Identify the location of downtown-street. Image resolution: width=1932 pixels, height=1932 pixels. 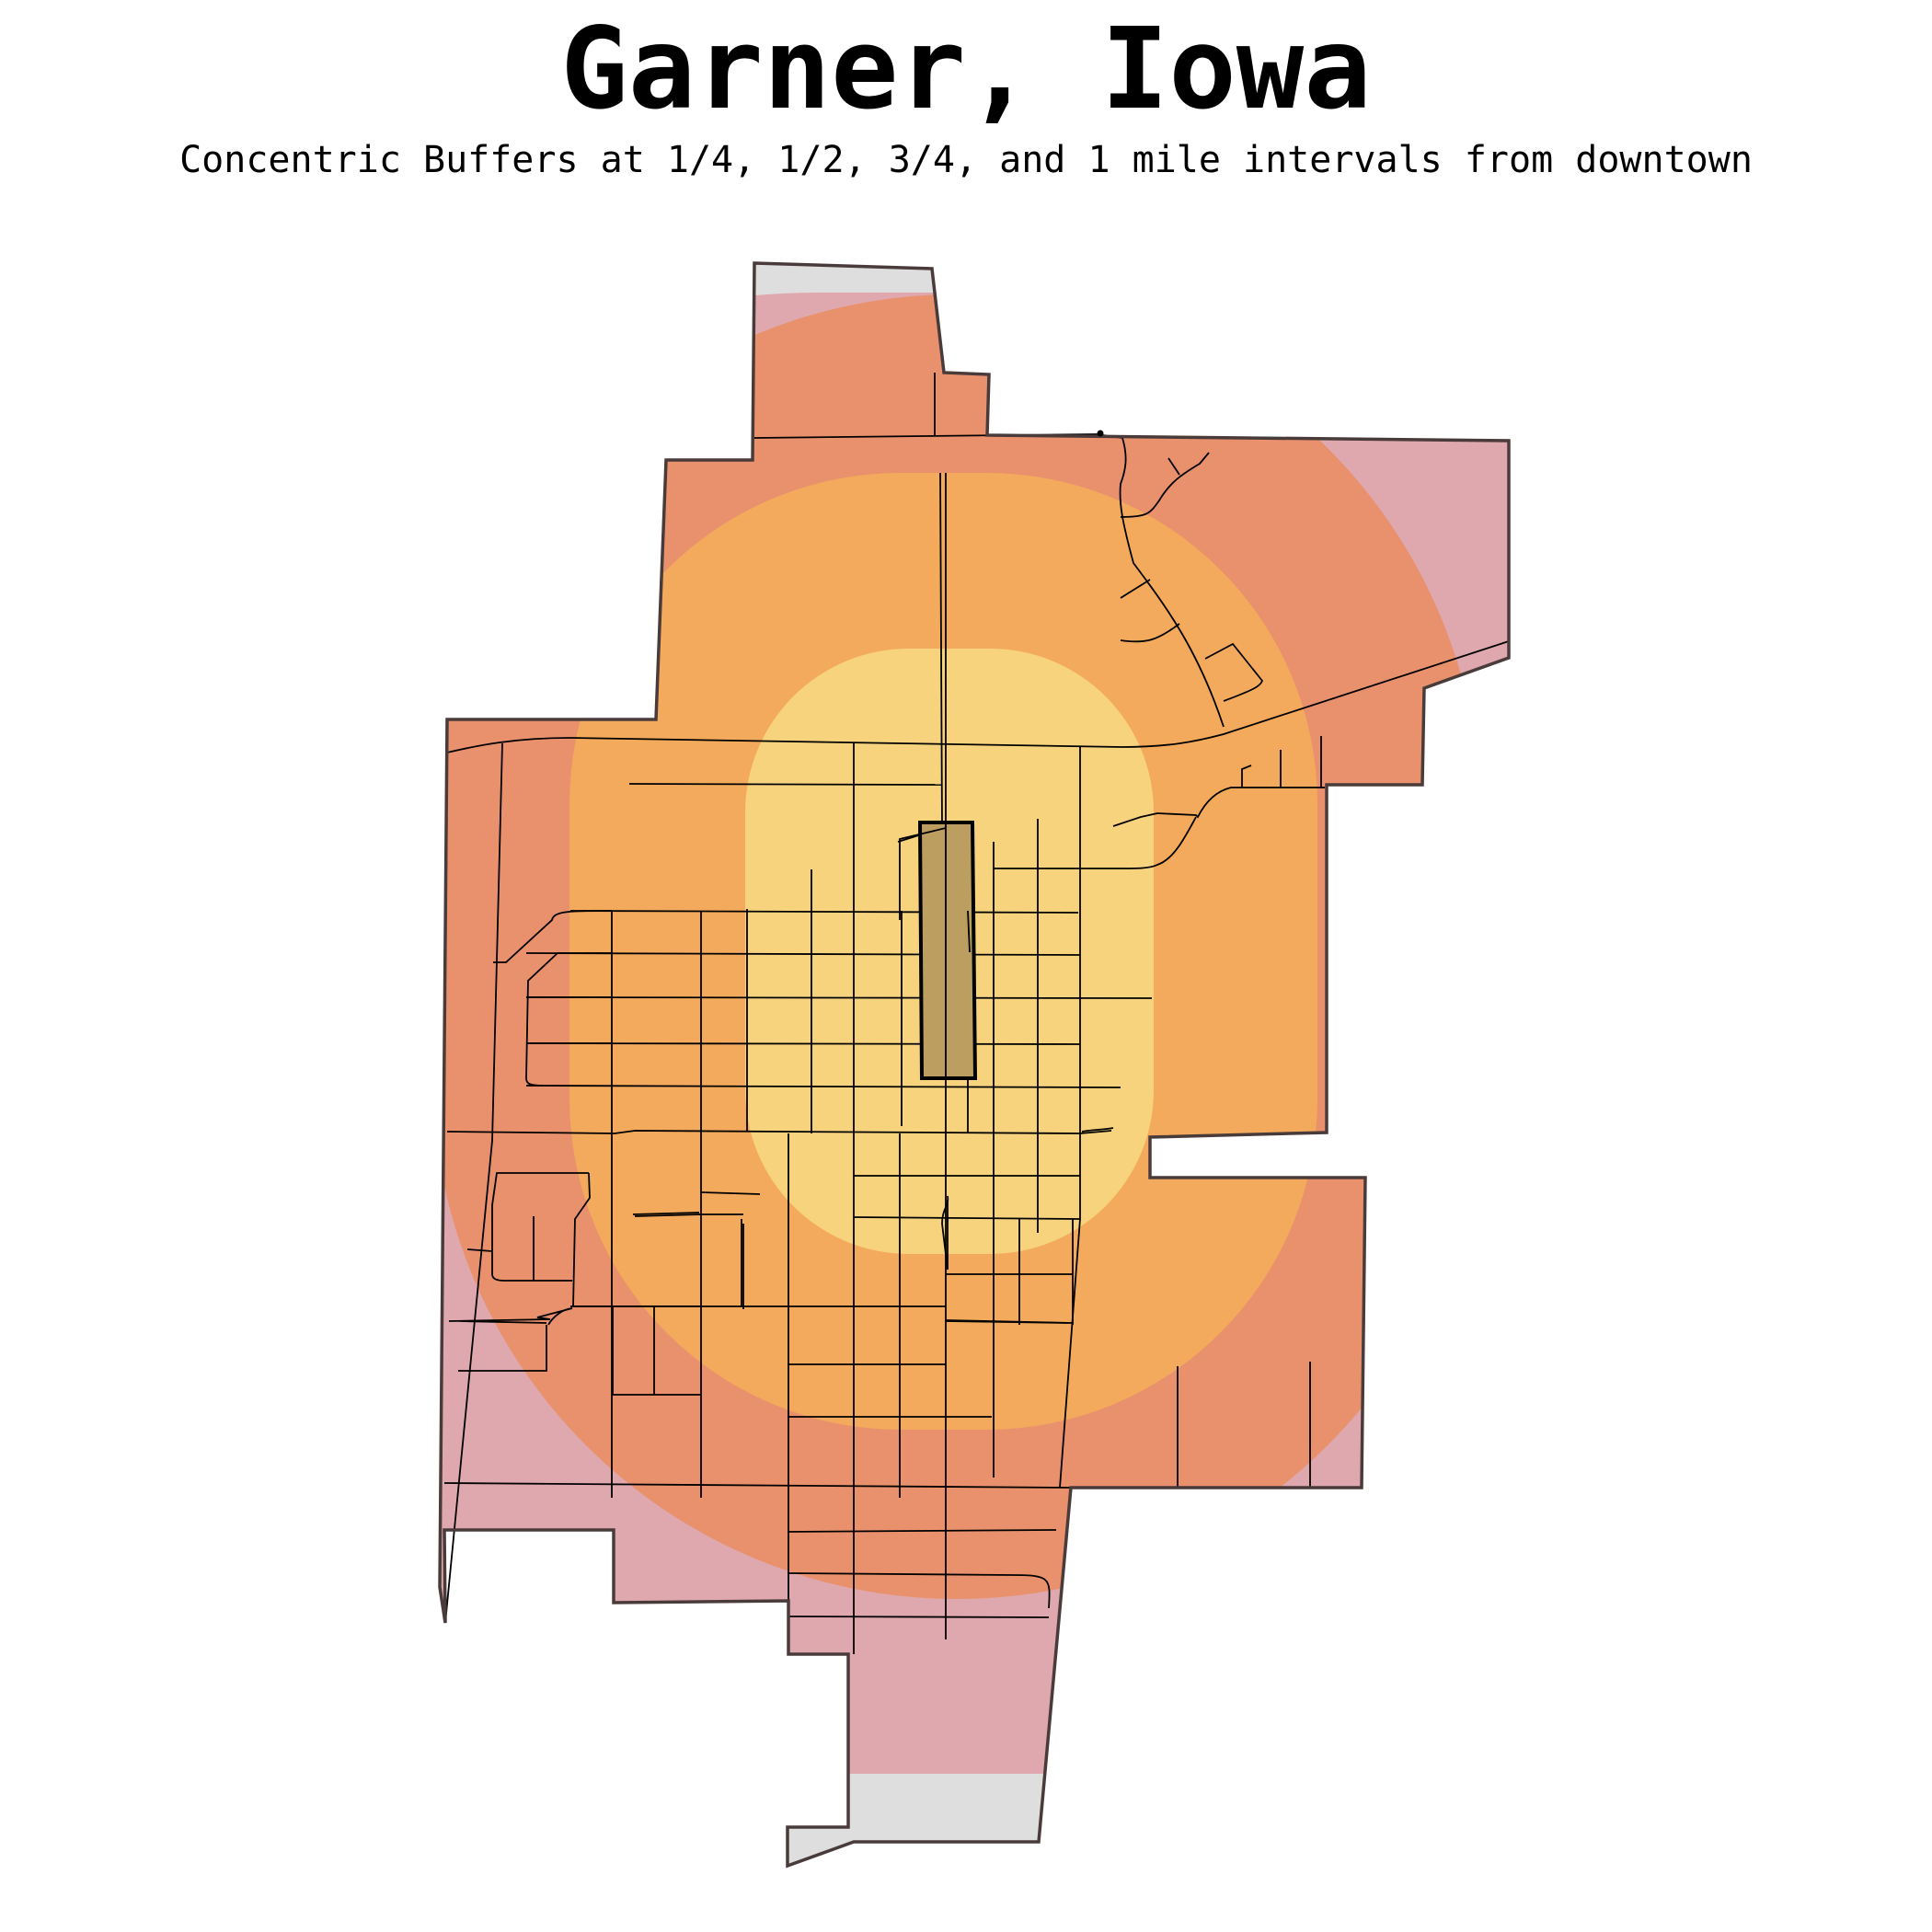
(935, 950).